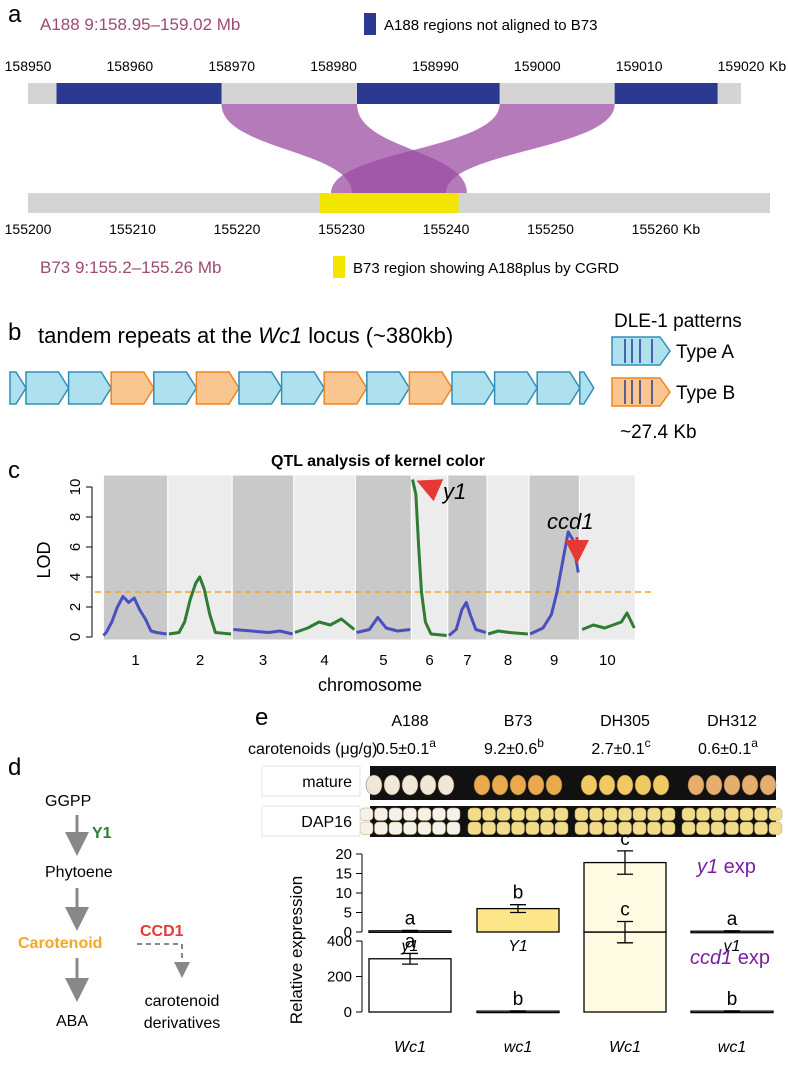 Image resolution: width=788 pixels, height=1070 pixels. Describe the element at coordinates (607, 660) in the screenshot. I see `x-tick-label: 10` at that location.